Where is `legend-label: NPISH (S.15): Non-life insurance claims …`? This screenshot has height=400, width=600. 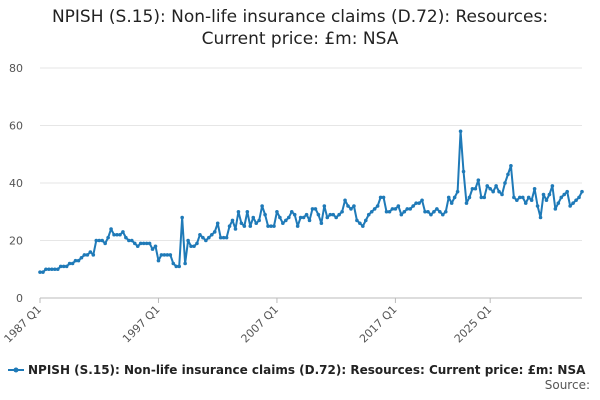
legend-label: NPISH (S.15): Non-life insurance claims … is located at coordinates (307, 370).